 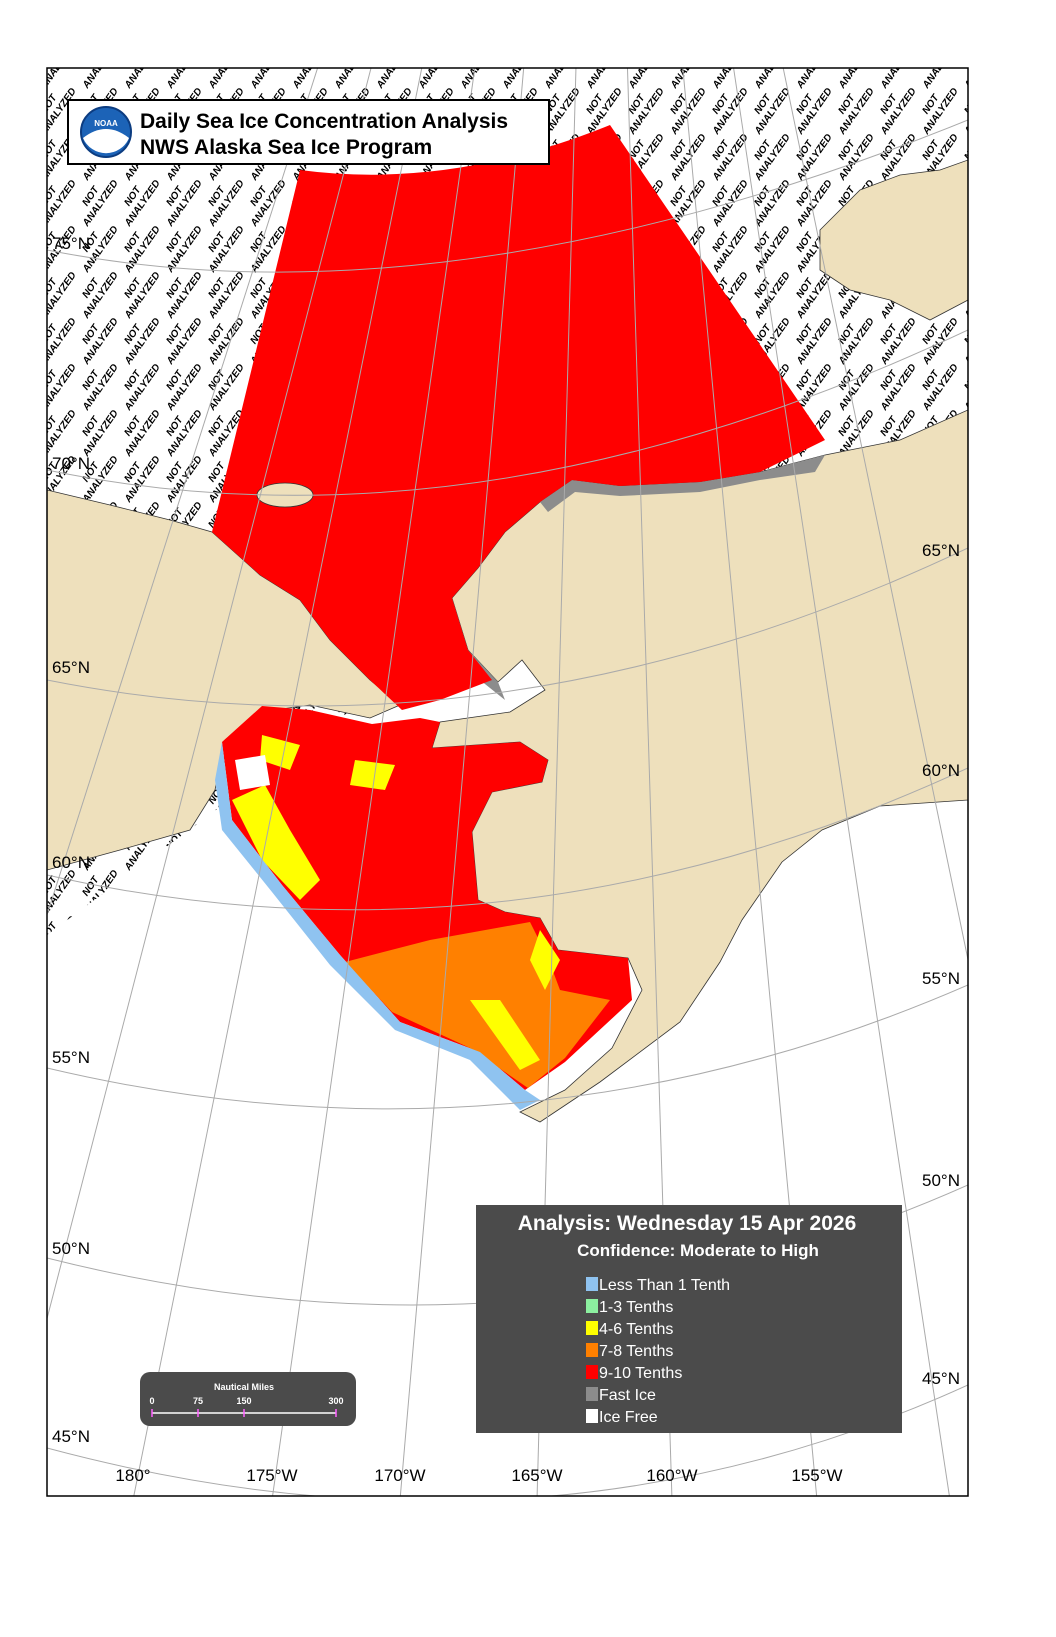 I want to click on longitude-label: 165°W, so click(x=536, y=1475).